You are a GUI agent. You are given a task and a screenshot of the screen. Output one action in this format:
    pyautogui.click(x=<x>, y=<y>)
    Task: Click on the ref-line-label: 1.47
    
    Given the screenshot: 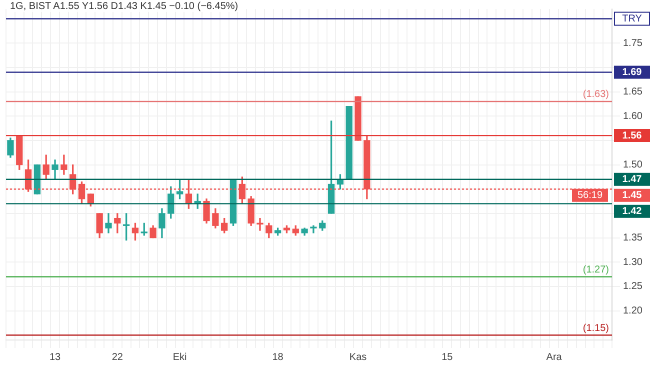 What is the action you would take?
    pyautogui.click(x=632, y=180)
    